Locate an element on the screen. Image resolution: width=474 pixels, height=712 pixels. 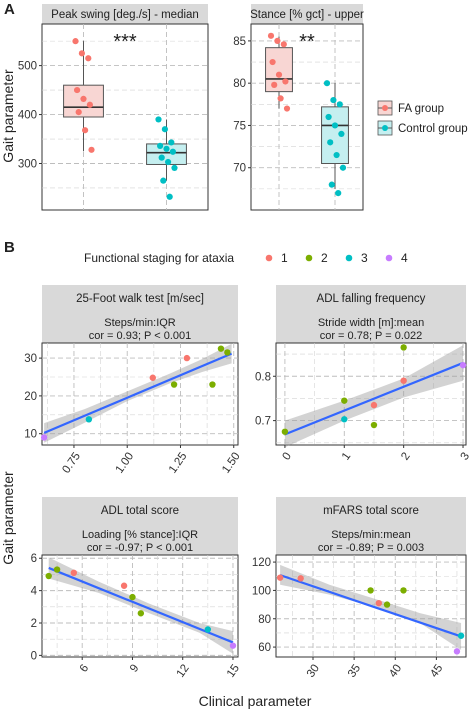
legend-title: Functional staging for ataxia is located at coordinates (159, 258).